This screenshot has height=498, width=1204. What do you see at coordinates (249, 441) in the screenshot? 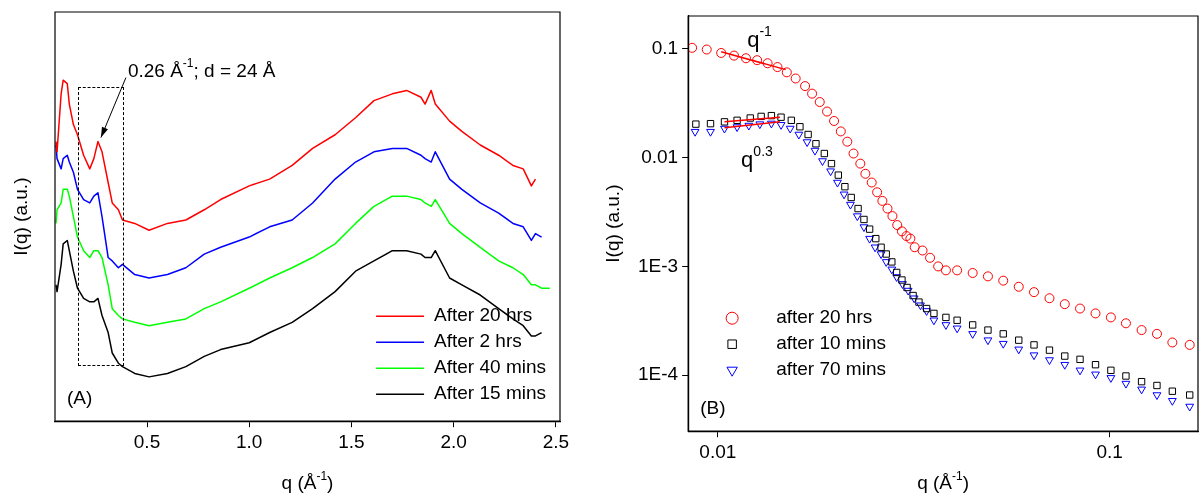
I see `x-tick-label: 1.0` at bounding box center [249, 441].